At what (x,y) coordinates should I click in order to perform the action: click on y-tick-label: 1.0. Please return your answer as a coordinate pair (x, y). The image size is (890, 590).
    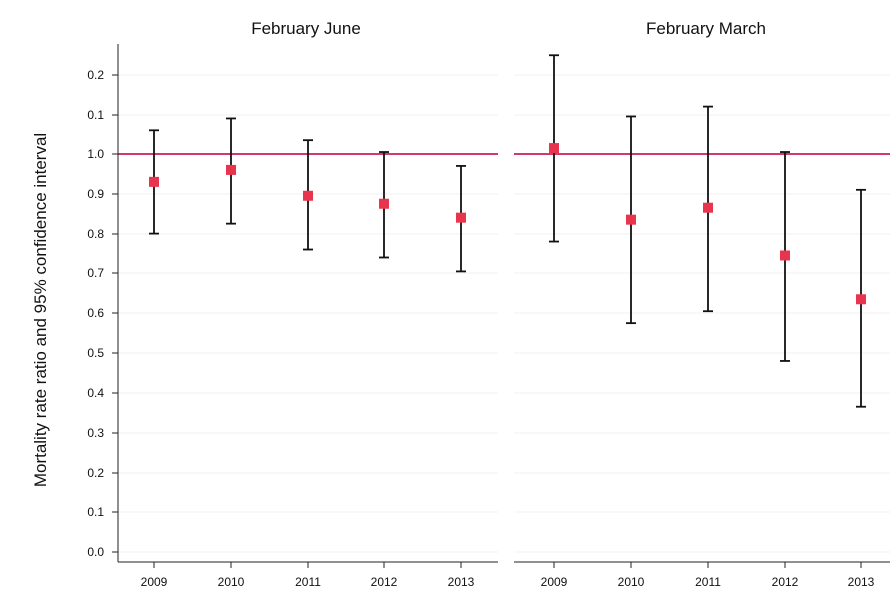
    Looking at the image, I should click on (95, 154).